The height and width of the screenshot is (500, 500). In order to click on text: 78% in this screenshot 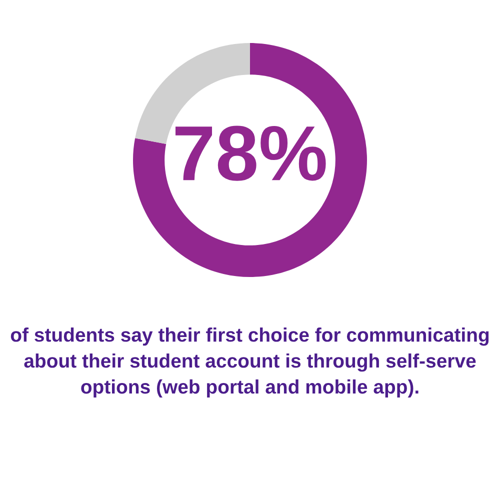, I will do `click(251, 153)`.